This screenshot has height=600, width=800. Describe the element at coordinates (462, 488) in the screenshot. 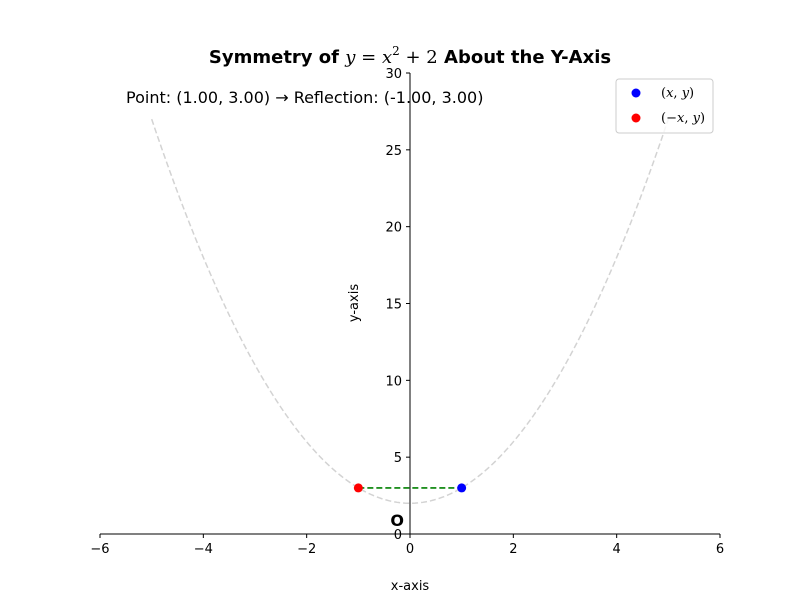

I see `point-original` at that location.